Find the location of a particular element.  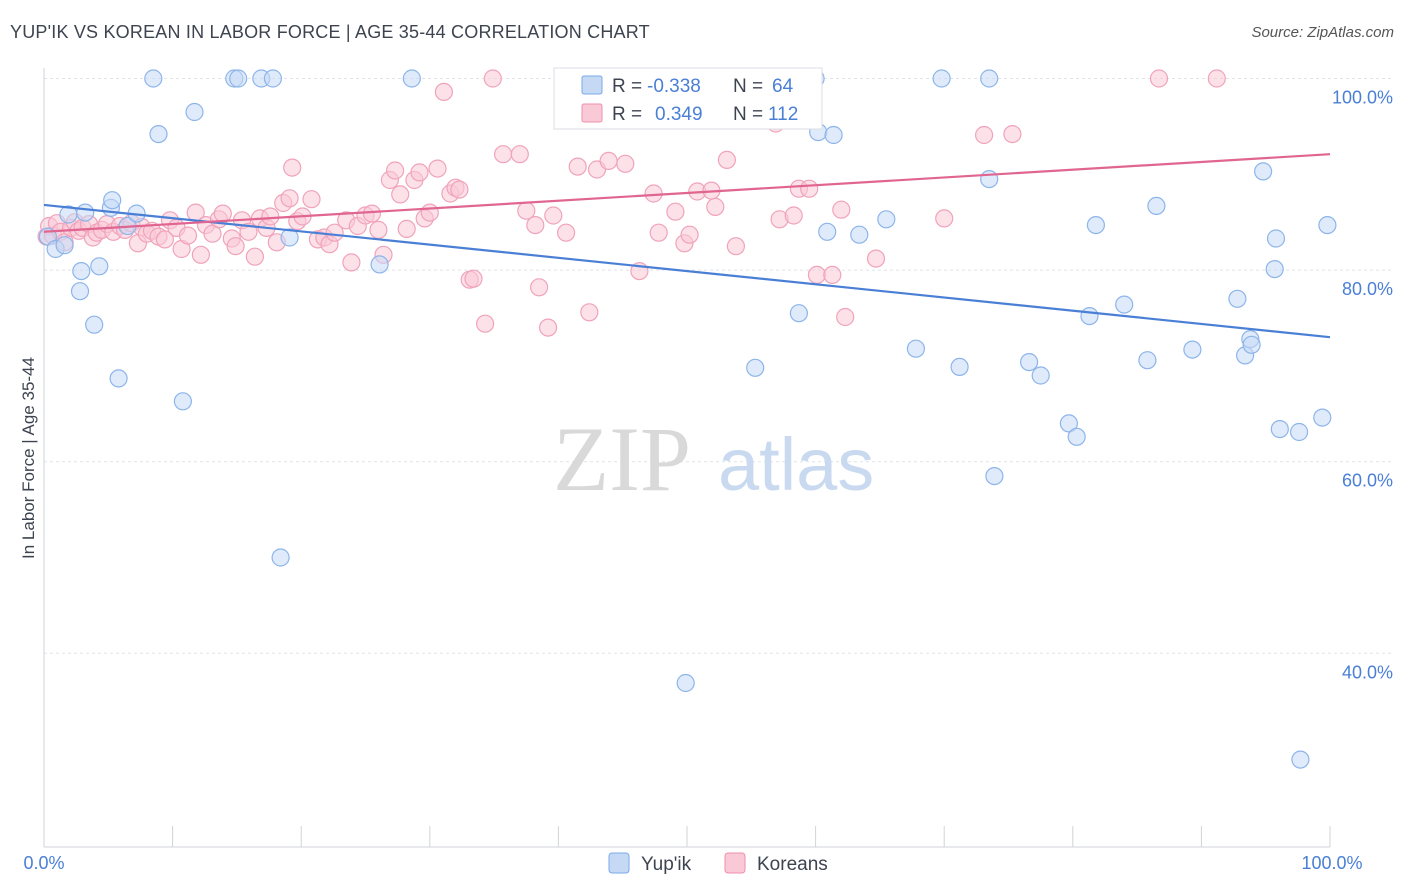

stats-legend-swatch-koreans is located at coordinates (592, 113).